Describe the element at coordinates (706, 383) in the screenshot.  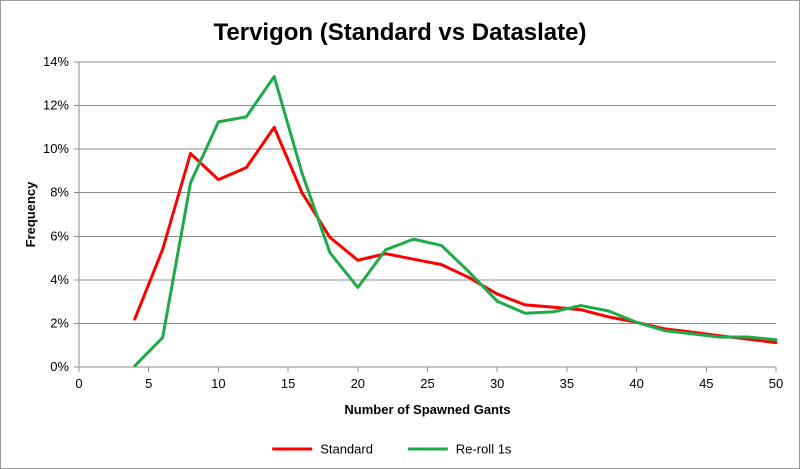
I see `x-tick-label-9: 45` at that location.